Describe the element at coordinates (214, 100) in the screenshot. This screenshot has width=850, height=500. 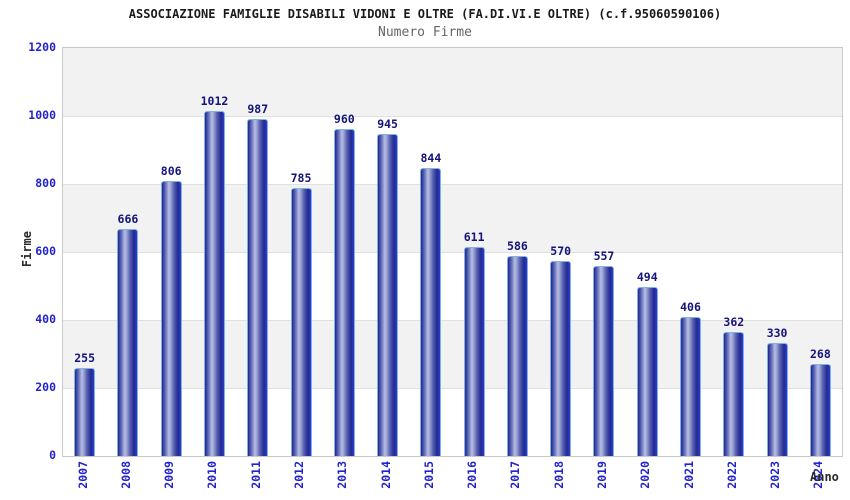
I see `bar-value-label: 1012` at that location.